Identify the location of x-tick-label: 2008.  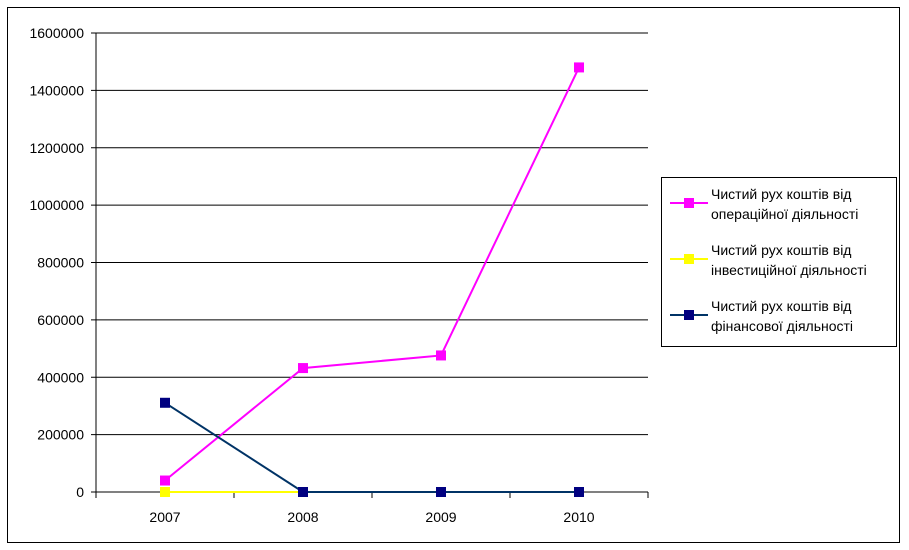
(302, 517).